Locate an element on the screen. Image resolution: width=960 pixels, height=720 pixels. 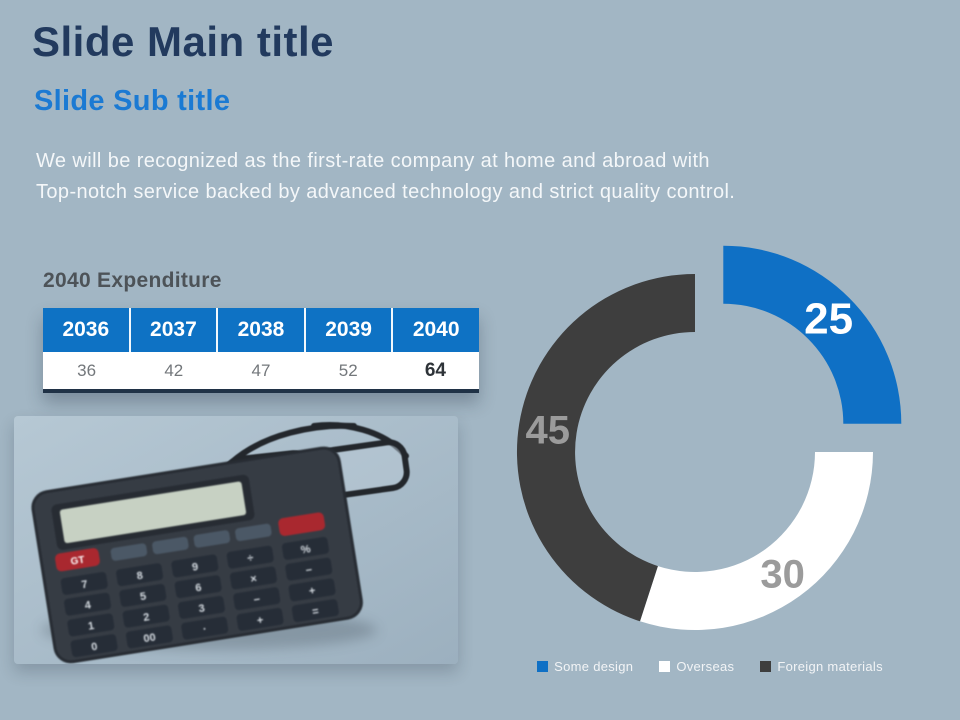
calc-gt-key-label: GT is located at coordinates (77, 561).